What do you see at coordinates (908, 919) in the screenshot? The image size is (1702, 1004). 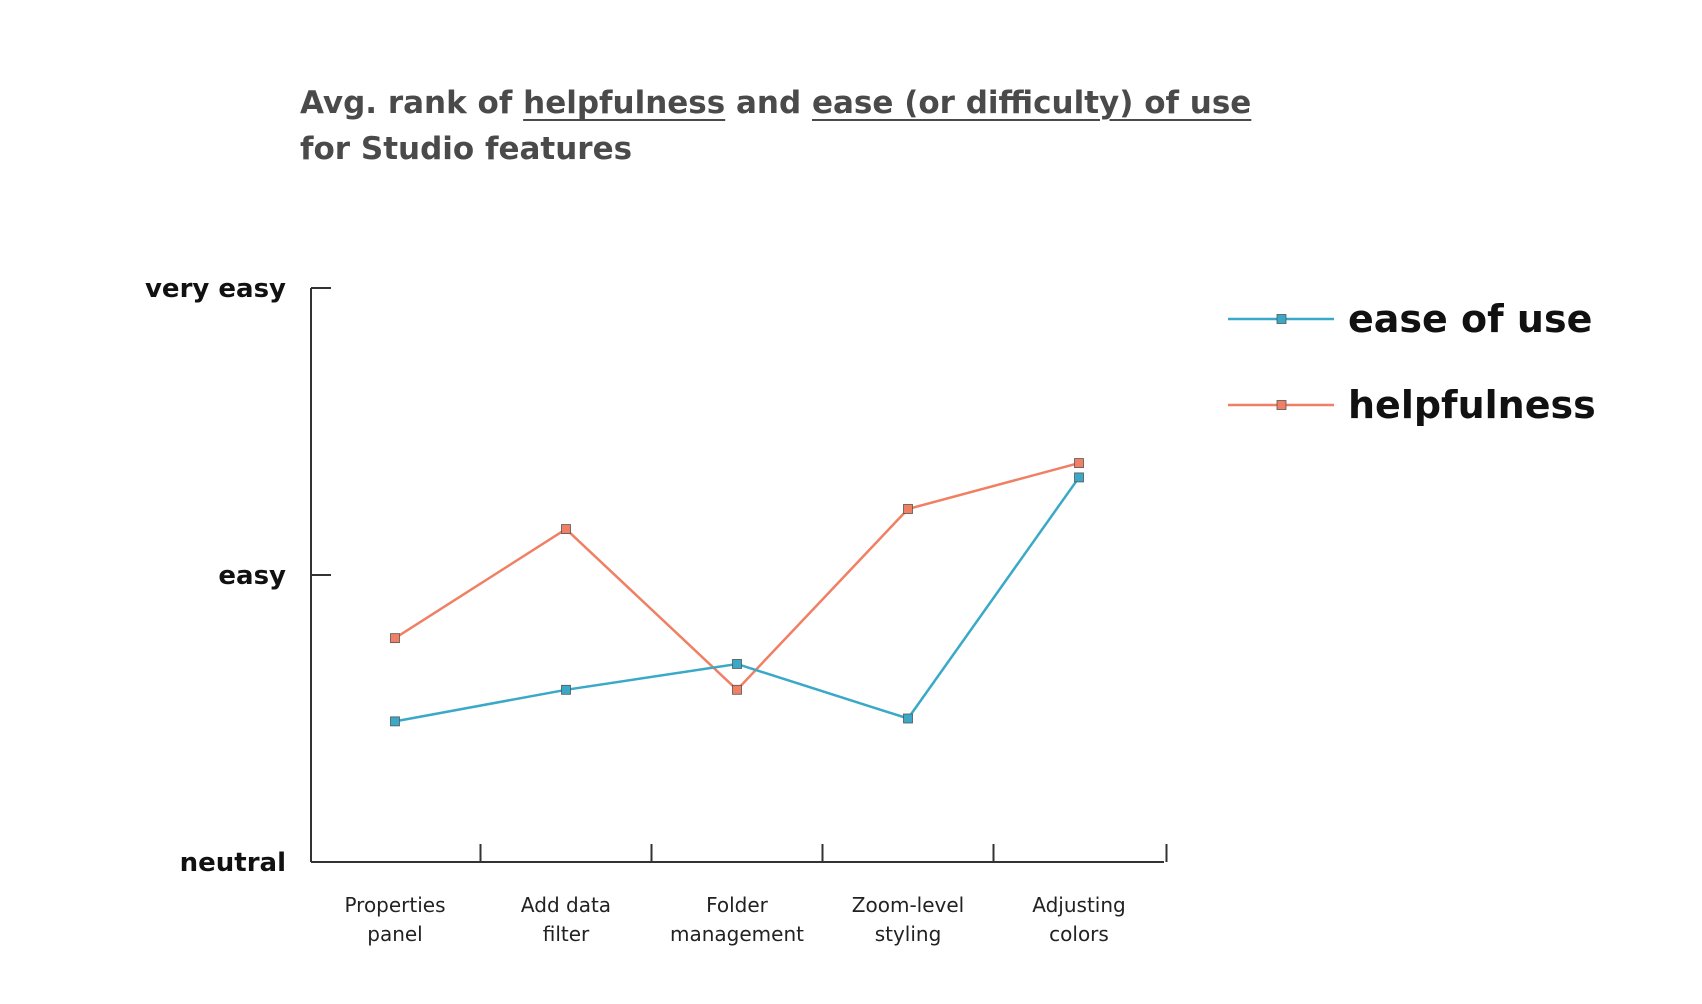 I see `x-tick-label: Zoom-level styling` at bounding box center [908, 919].